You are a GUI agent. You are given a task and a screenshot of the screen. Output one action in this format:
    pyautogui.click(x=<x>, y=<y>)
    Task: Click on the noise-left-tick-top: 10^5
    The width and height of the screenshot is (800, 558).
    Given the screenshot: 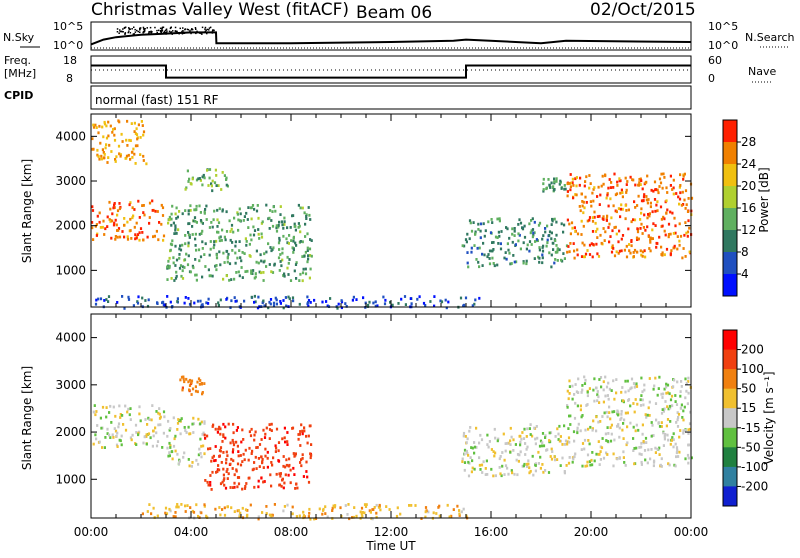 What is the action you would take?
    pyautogui.click(x=68, y=26)
    